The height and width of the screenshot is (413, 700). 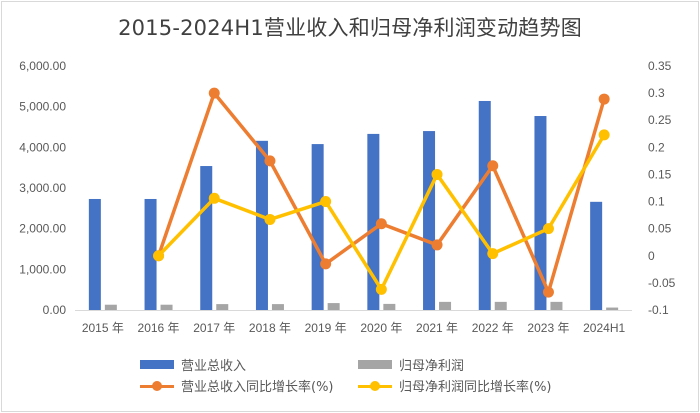 What do you see at coordinates (660, 66) in the screenshot?
I see `right-axis-tick: 0.35` at bounding box center [660, 66].